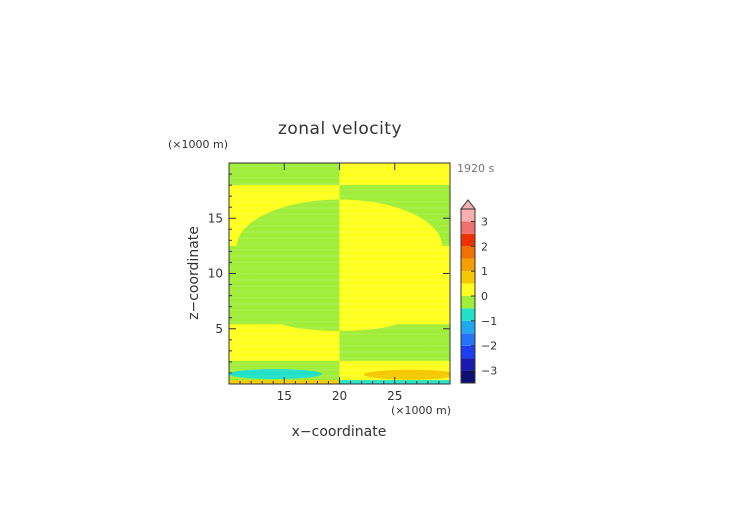  Describe the element at coordinates (215, 218) in the screenshot. I see `y-tick-label: 15` at that location.